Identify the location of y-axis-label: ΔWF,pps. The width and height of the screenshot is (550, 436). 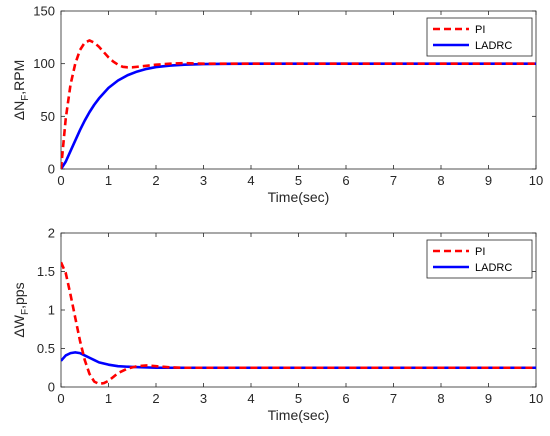
(21, 309).